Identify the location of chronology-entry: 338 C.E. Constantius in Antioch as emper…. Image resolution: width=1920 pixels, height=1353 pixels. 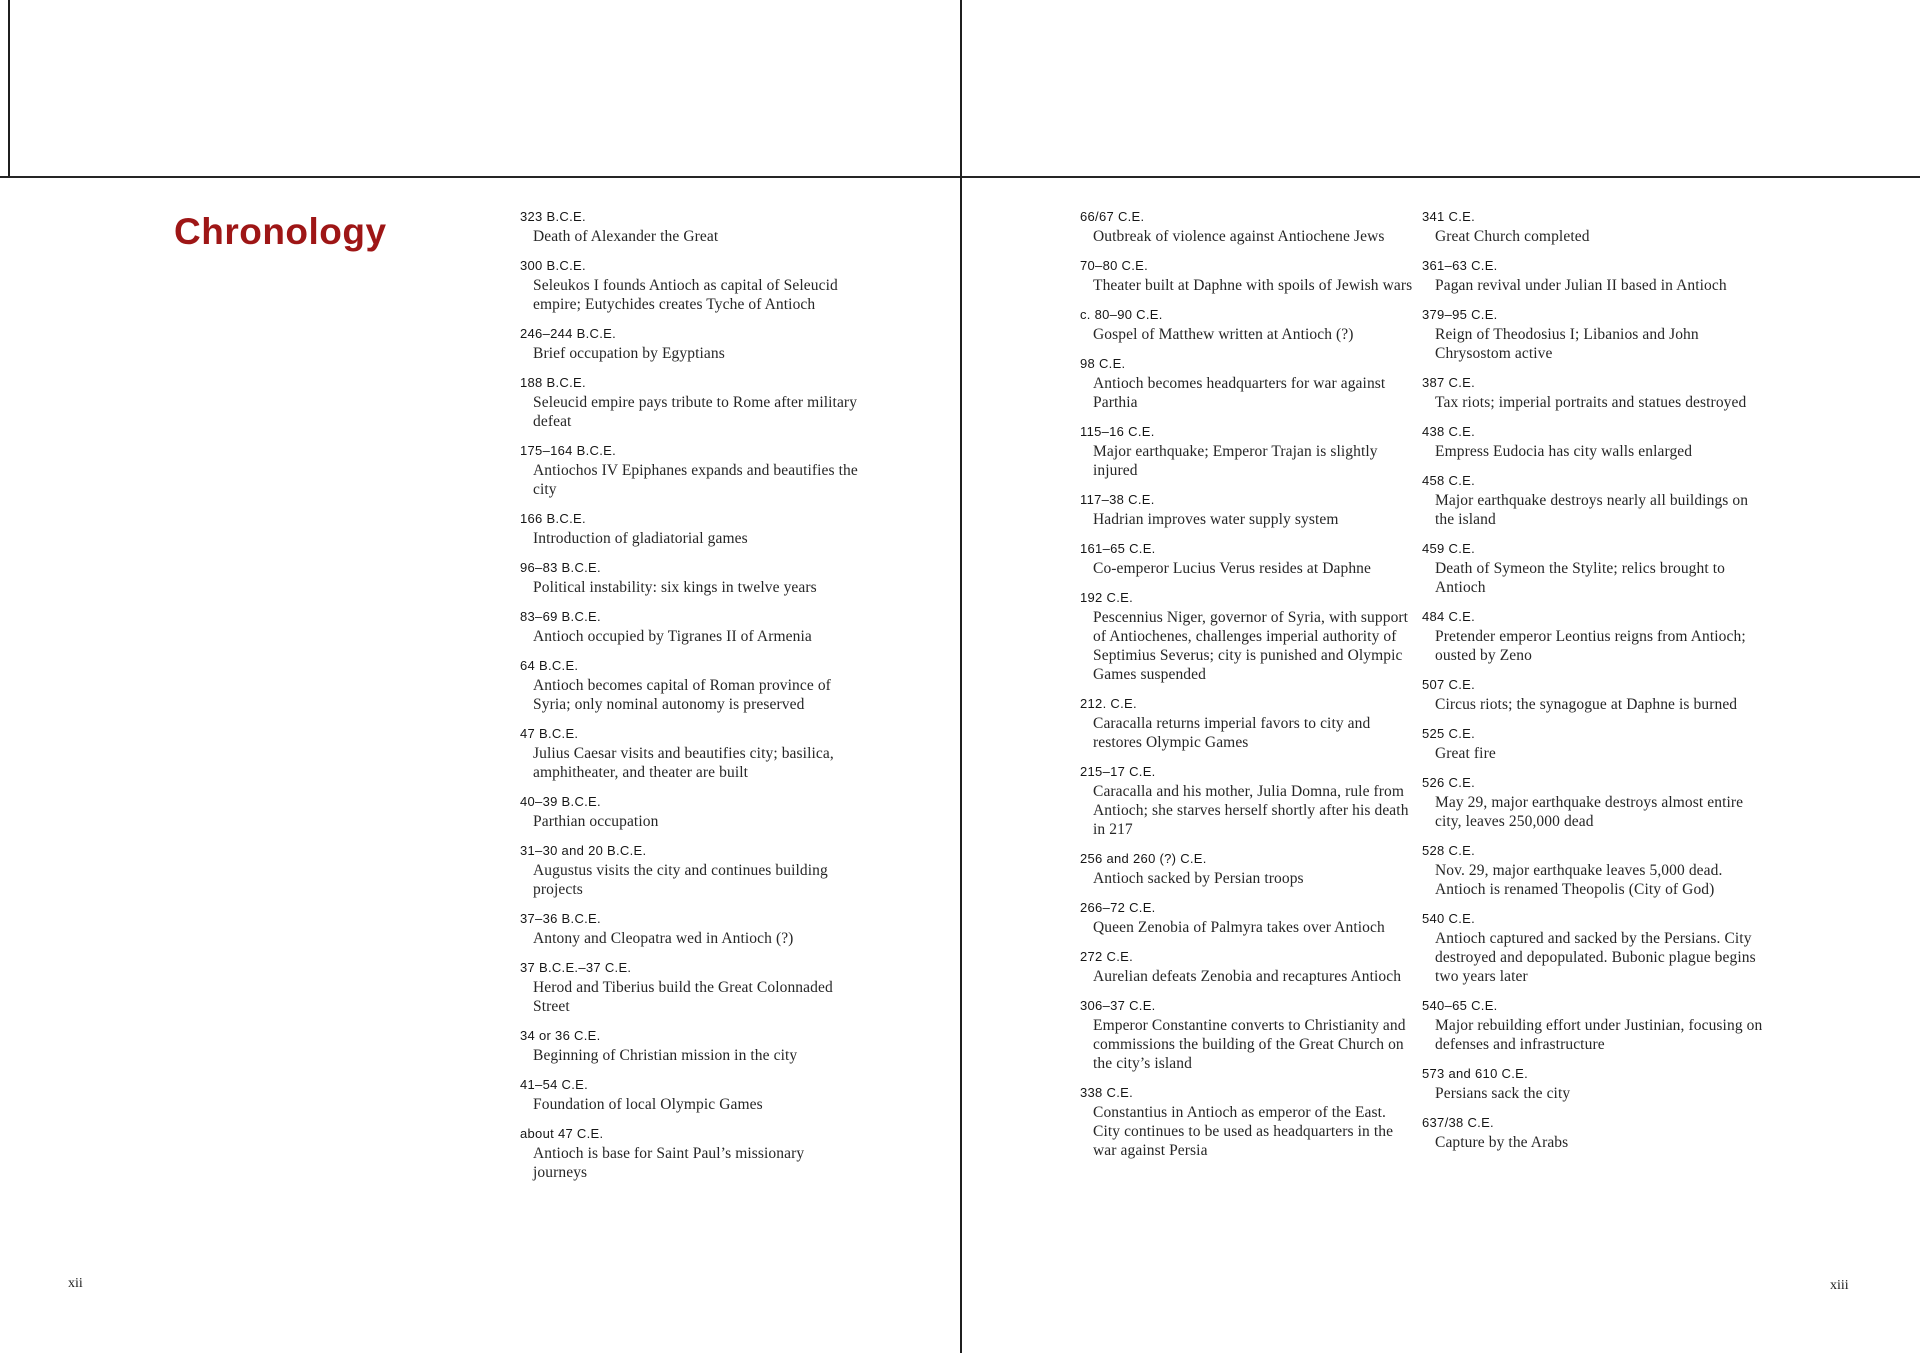
(1248, 1121).